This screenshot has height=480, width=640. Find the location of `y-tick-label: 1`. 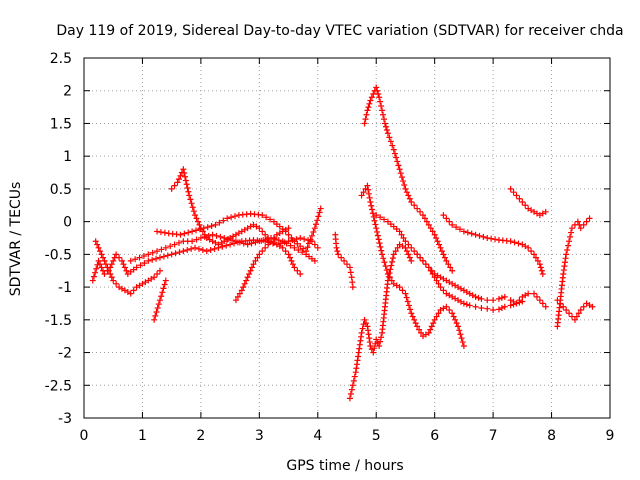

y-tick-label: 1 is located at coordinates (67, 157).